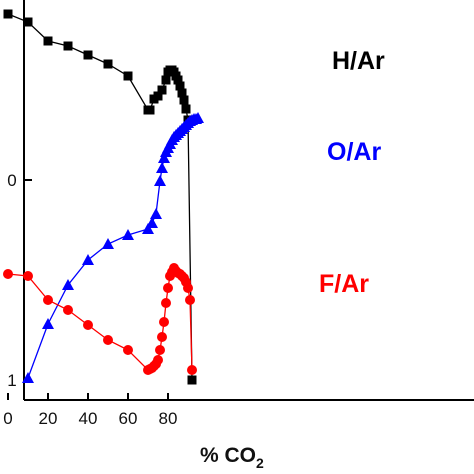 Image resolution: width=474 pixels, height=474 pixels. I want to click on y-tick-label-0: 0, so click(11, 180).